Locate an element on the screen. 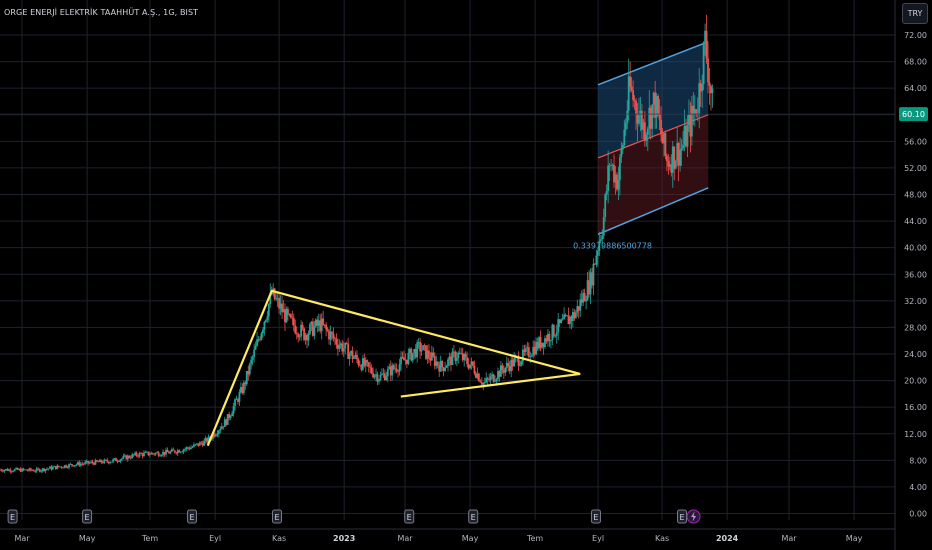 The width and height of the screenshot is (932, 550). lightning-glyph is located at coordinates (694, 516).